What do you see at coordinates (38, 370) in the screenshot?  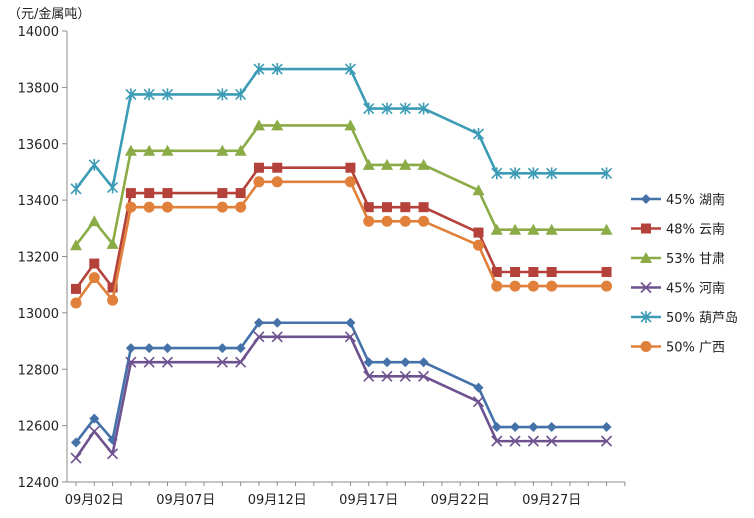 I see `y-tick-label: 12800` at bounding box center [38, 370].